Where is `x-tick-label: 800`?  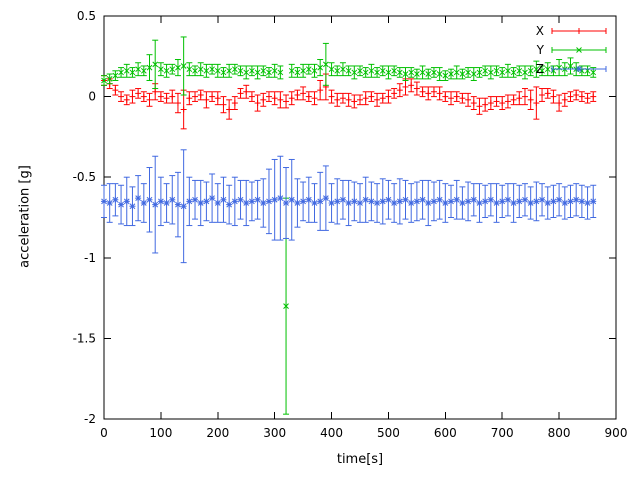 x-tick-label: 800 is located at coordinates (559, 433).